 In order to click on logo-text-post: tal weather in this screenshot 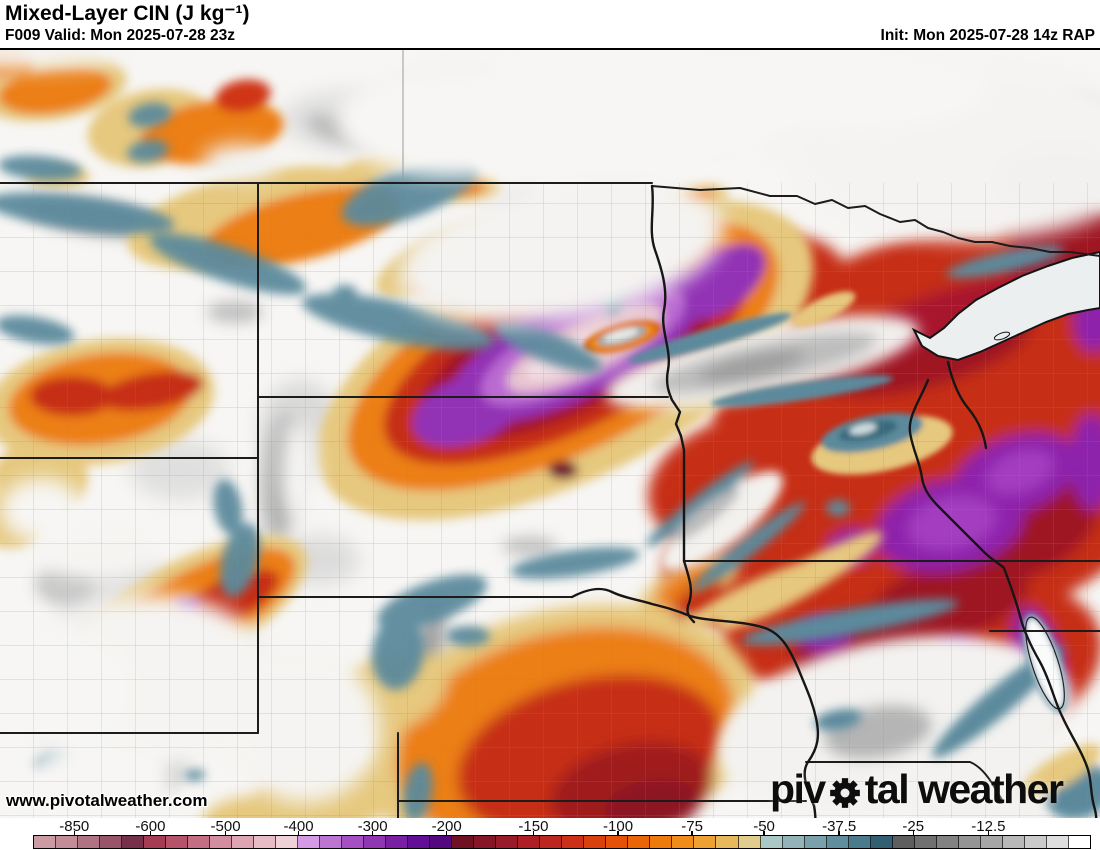, I will do `click(964, 789)`.